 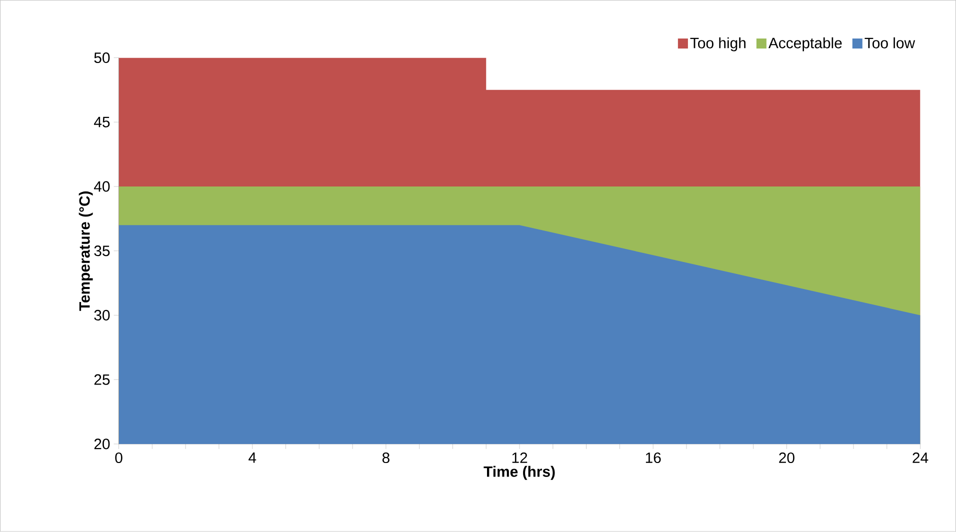 I want to click on y-axis-title: Temperature (°C), so click(x=85, y=251).